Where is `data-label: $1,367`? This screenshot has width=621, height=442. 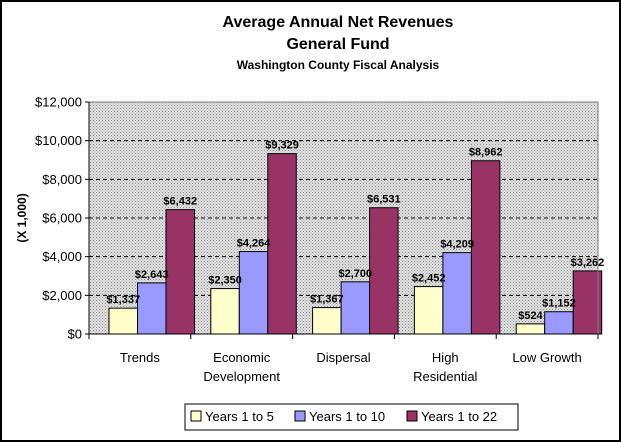
data-label: $1,367 is located at coordinates (327, 300).